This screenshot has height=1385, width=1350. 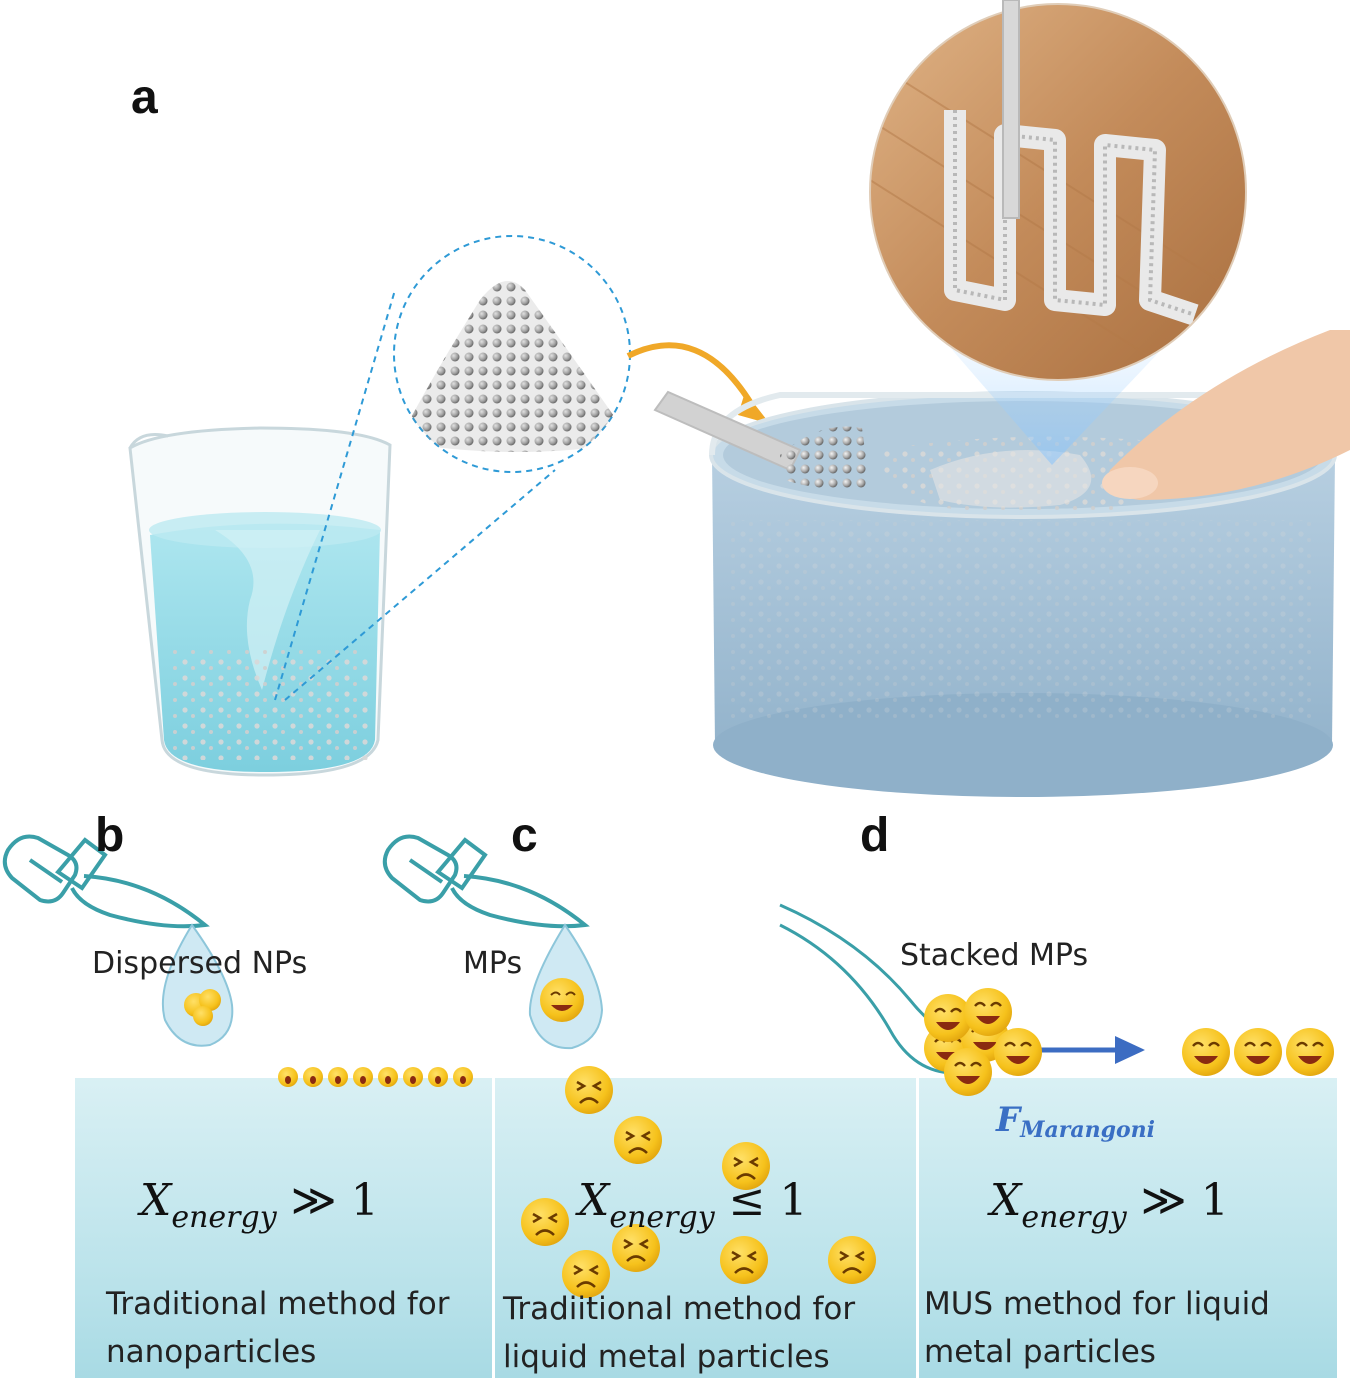 What do you see at coordinates (493, 963) in the screenshot?
I see `mps-label: MPs` at bounding box center [493, 963].